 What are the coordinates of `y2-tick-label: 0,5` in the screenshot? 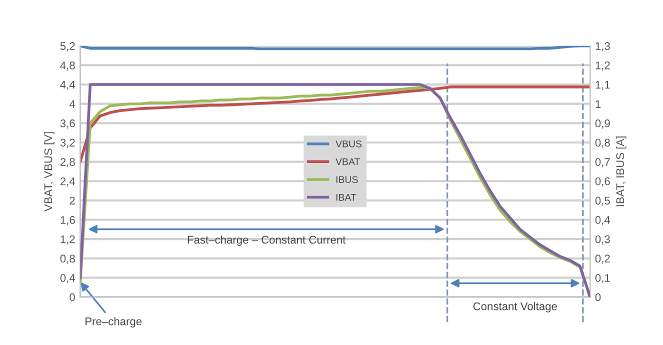 It's located at (602, 201).